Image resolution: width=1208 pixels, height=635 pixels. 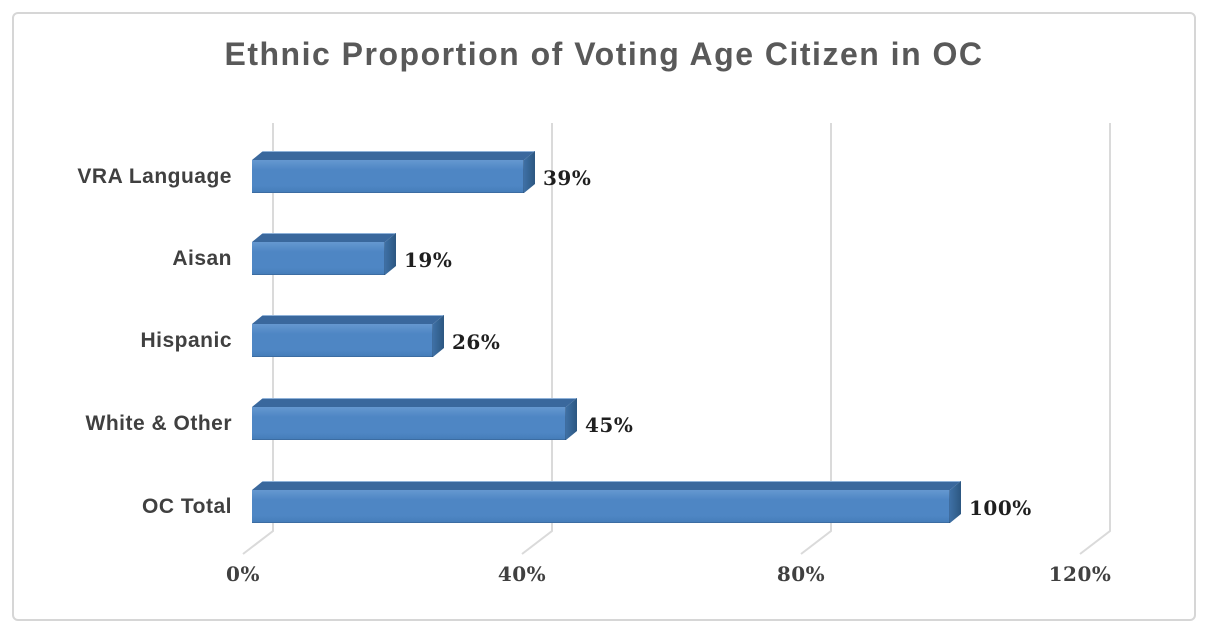 I want to click on bar-white-other, so click(x=414, y=418).